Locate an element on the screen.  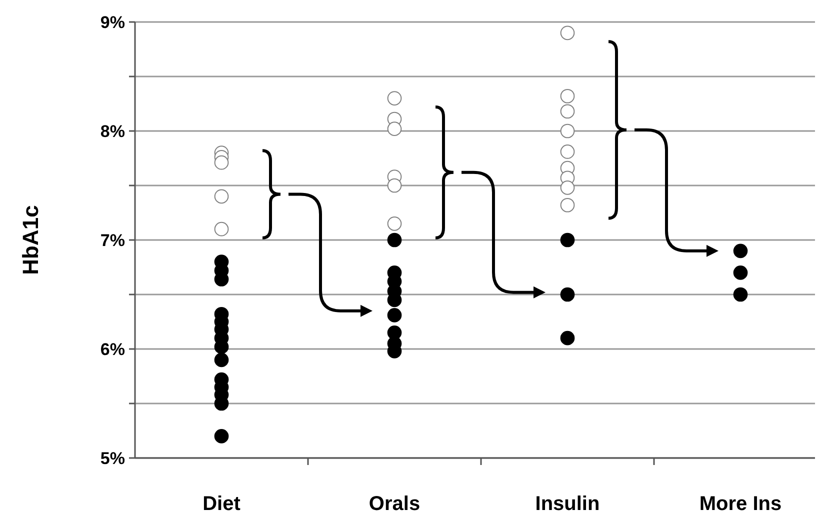
y-tick-label: 8% is located at coordinates (112, 131).